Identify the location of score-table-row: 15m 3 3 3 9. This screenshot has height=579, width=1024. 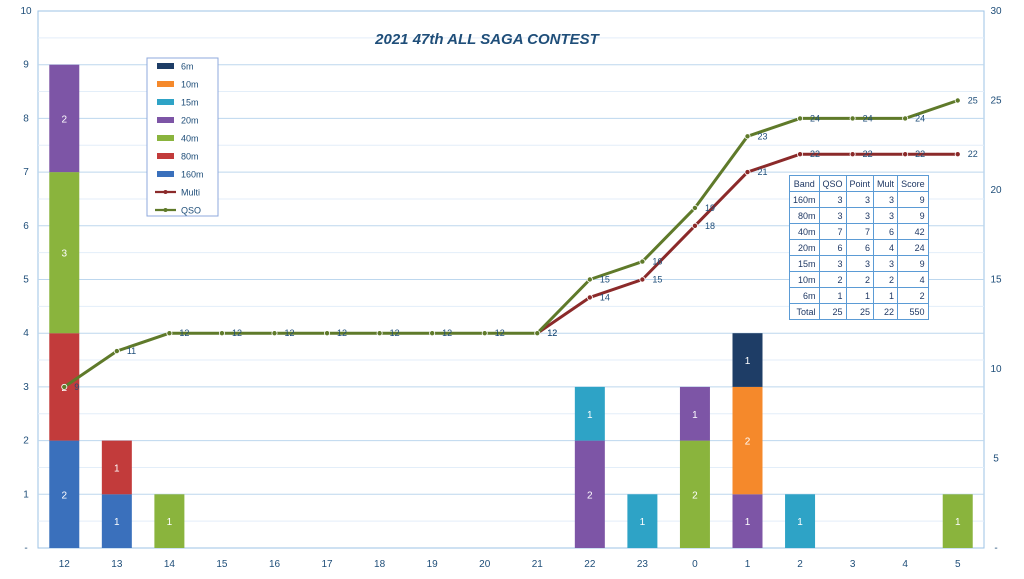
(859, 263).